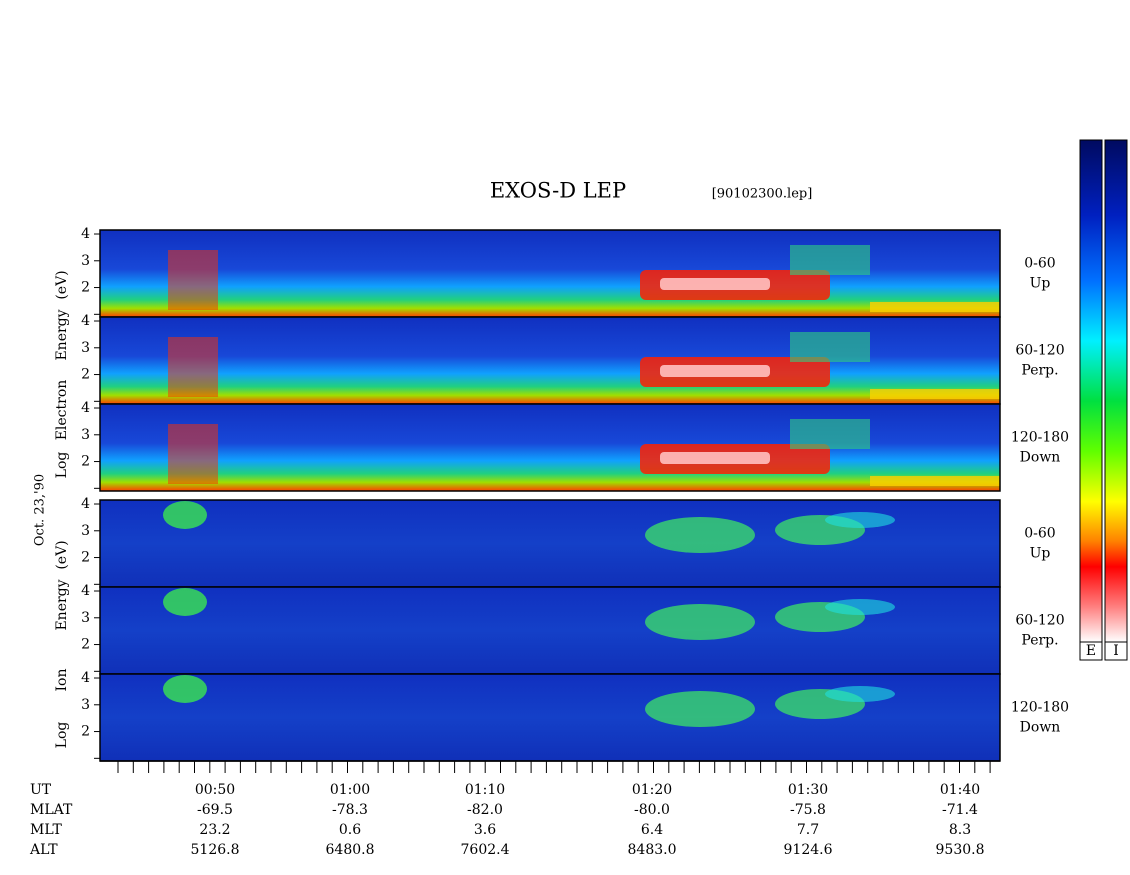  What do you see at coordinates (215, 850) in the screenshot?
I see `row-value: 5126.8` at bounding box center [215, 850].